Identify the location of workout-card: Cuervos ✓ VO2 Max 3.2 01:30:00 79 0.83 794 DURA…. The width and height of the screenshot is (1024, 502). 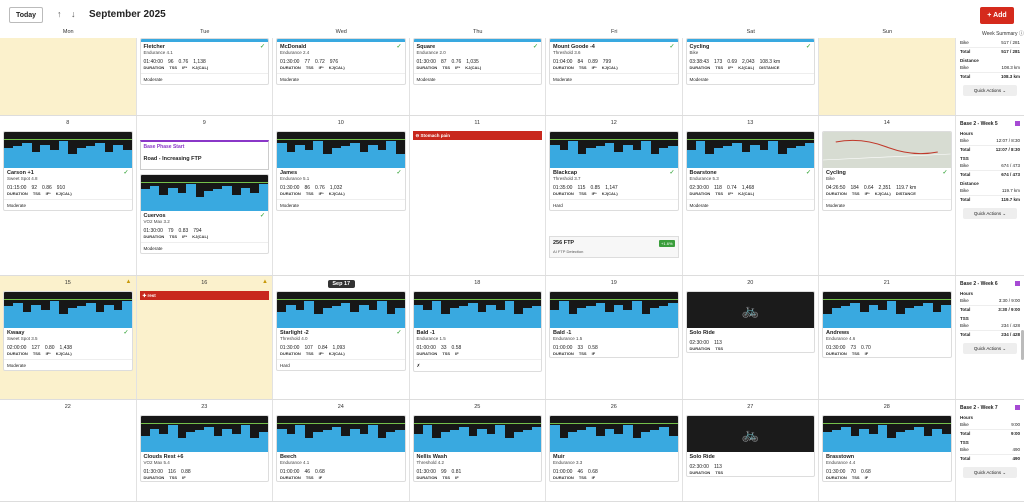
(204, 214).